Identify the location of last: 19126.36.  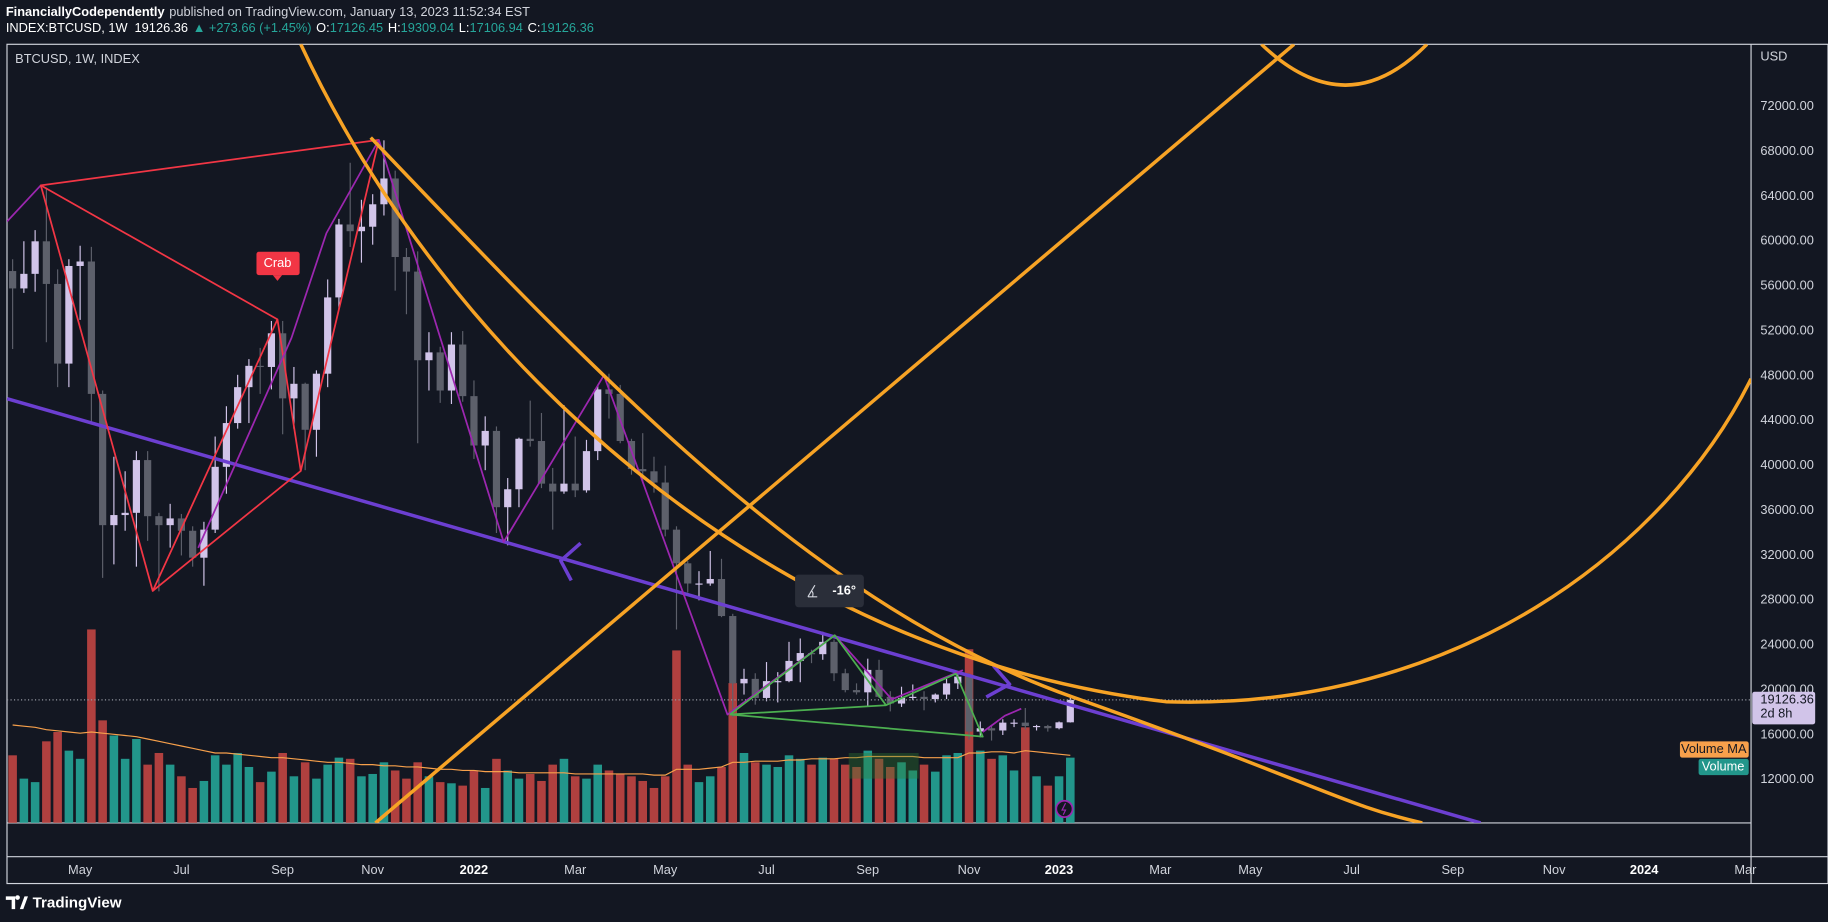
(161, 28).